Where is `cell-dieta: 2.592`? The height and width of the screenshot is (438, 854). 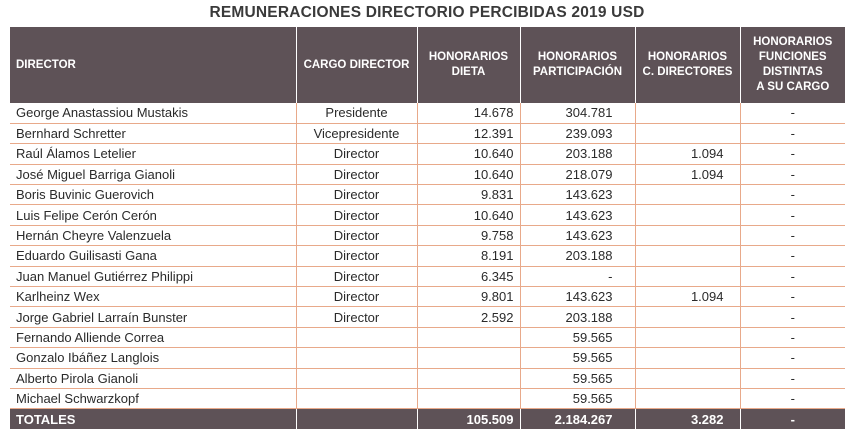
cell-dieta: 2.592 is located at coordinates (468, 317).